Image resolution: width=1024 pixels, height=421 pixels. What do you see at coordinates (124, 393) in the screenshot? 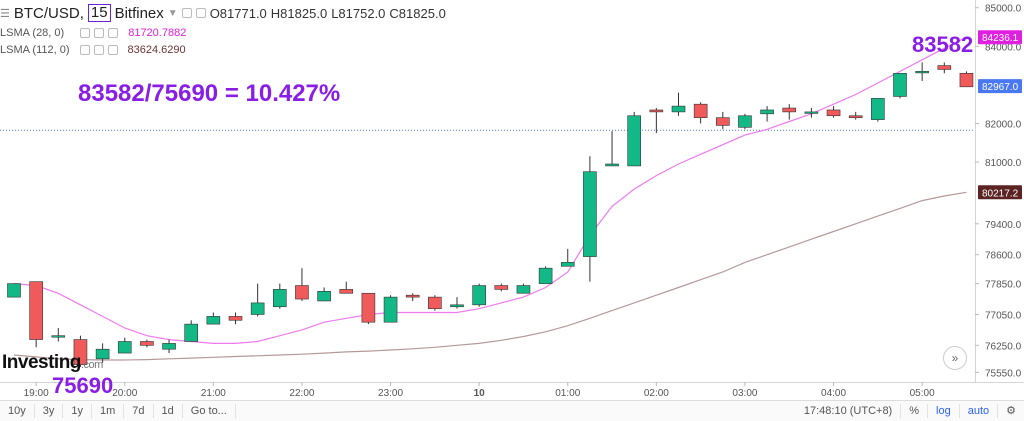
I see `x-tick-label: 20:00` at bounding box center [124, 393].